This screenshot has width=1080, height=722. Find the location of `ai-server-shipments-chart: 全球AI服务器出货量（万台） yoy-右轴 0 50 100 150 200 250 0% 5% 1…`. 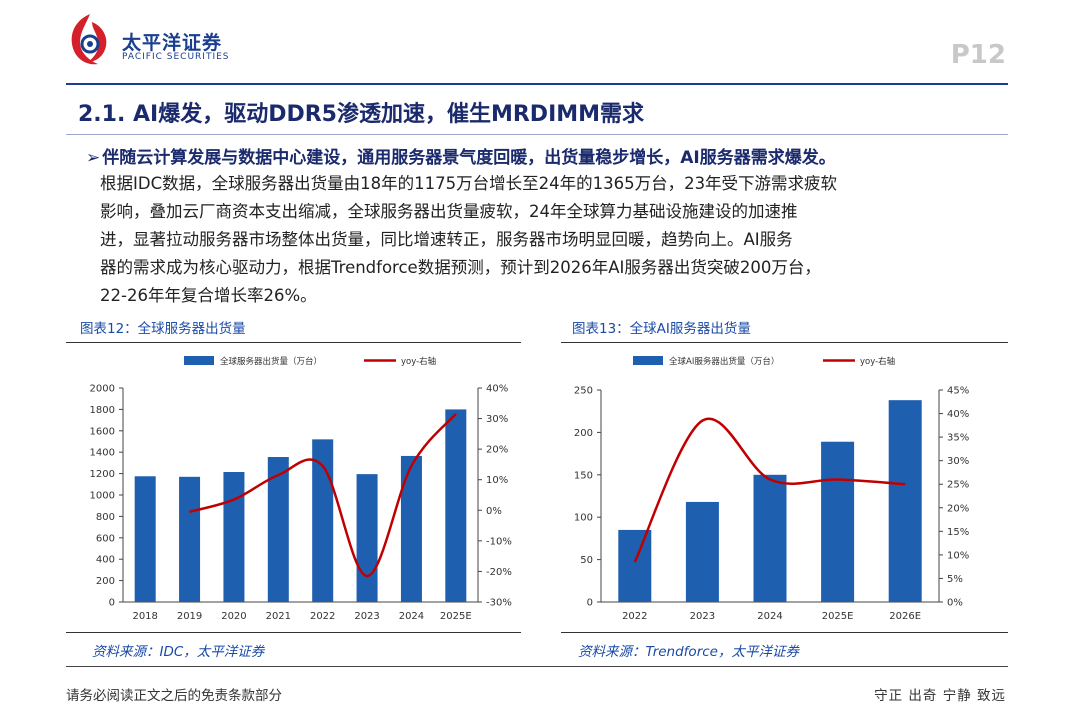

ai-server-shipments-chart: 全球AI服务器出货量（万台） yoy-右轴 0 50 100 150 200 250 0% 5% 1… is located at coordinates (771, 489).